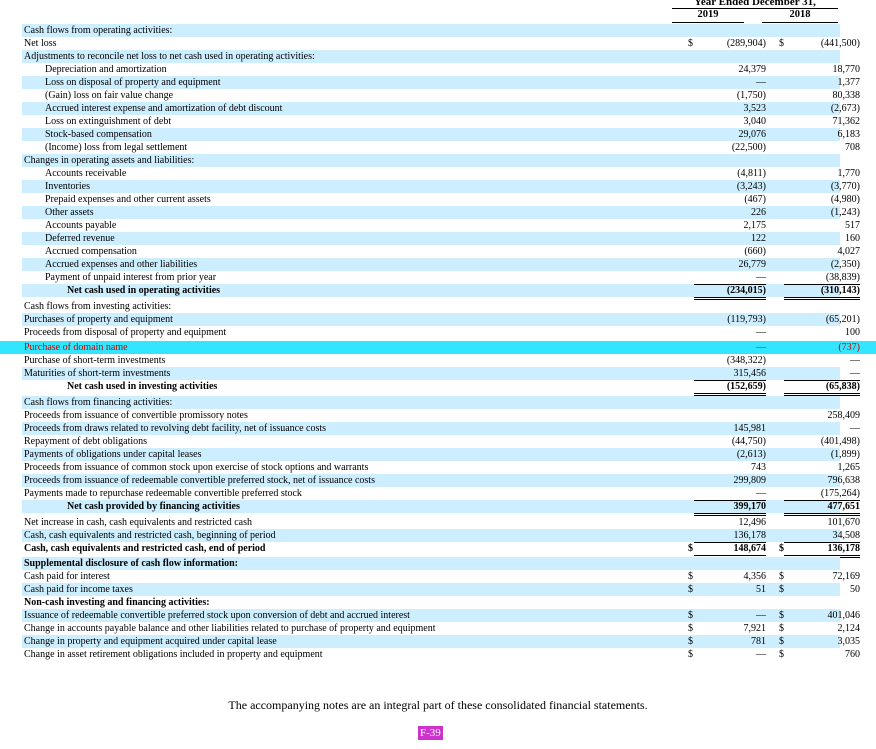 The image size is (876, 749). I want to click on row-label: Accounts payable, so click(81, 225).